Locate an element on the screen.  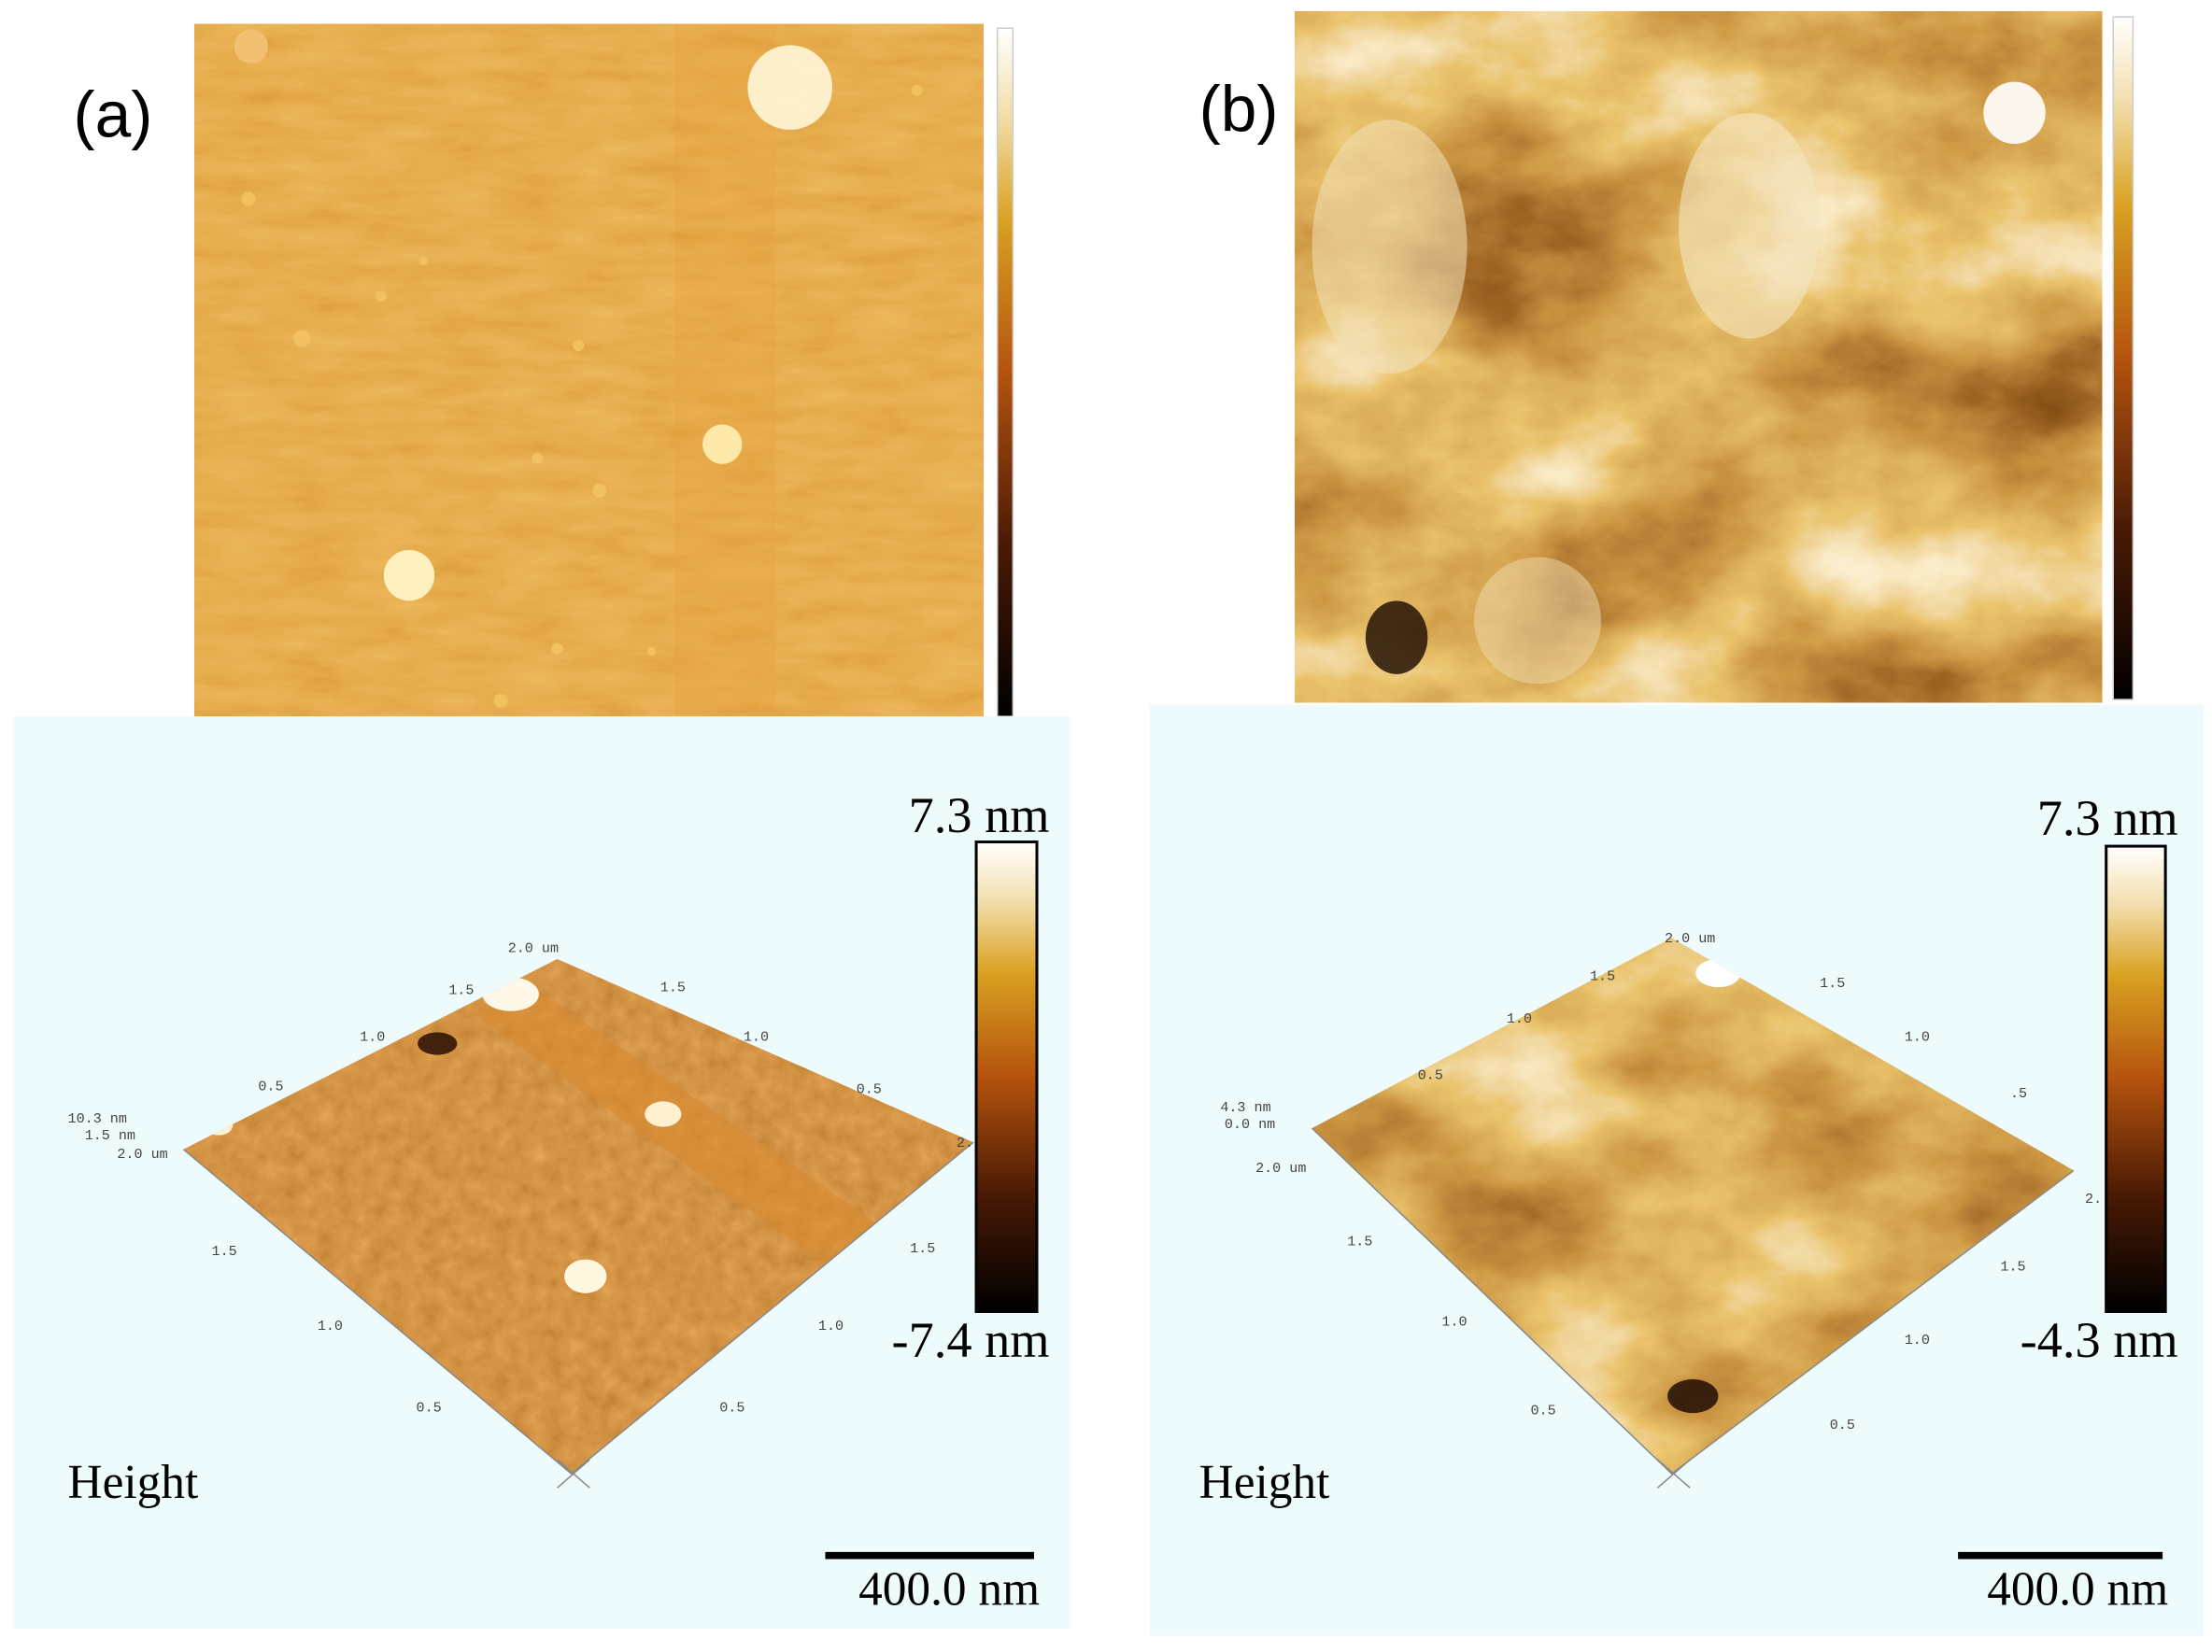
panel-label: (b) is located at coordinates (1239, 108).